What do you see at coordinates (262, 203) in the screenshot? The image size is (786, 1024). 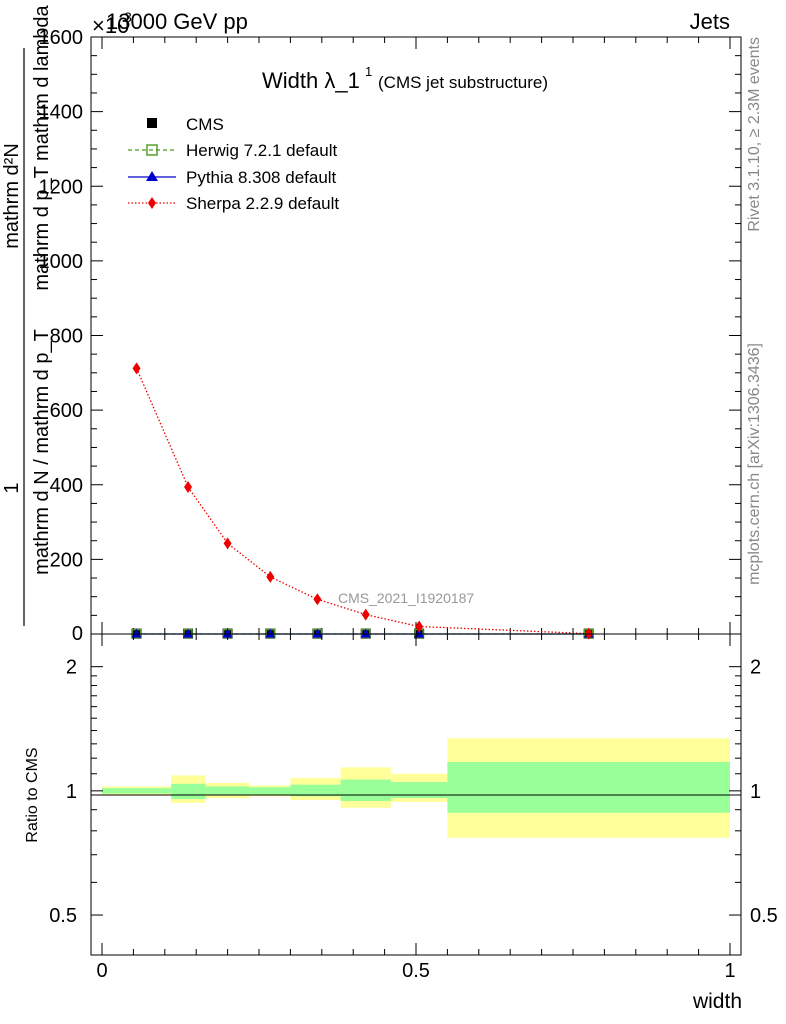 I see `legend-sherpa-label: Sherpa 2.2.9 default` at bounding box center [262, 203].